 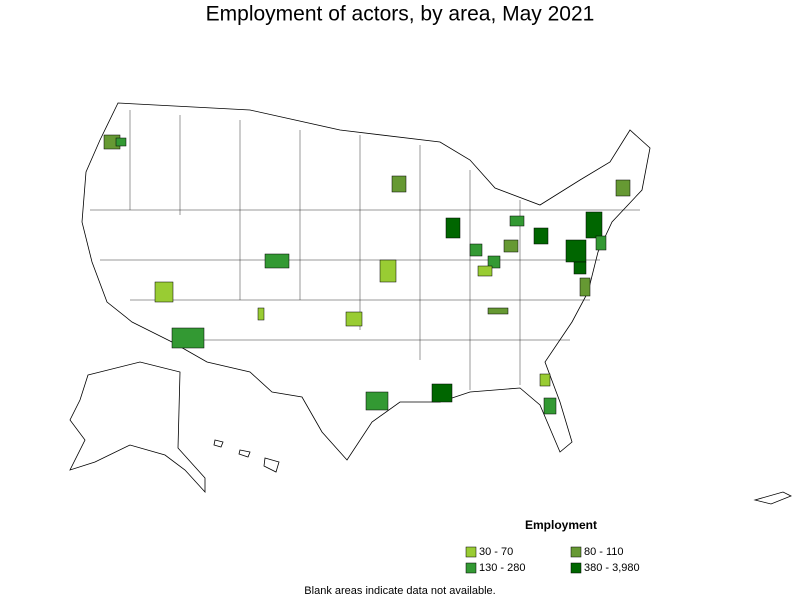 What do you see at coordinates (612, 568) in the screenshot?
I see `legend-label: 380 - 3,980` at bounding box center [612, 568].